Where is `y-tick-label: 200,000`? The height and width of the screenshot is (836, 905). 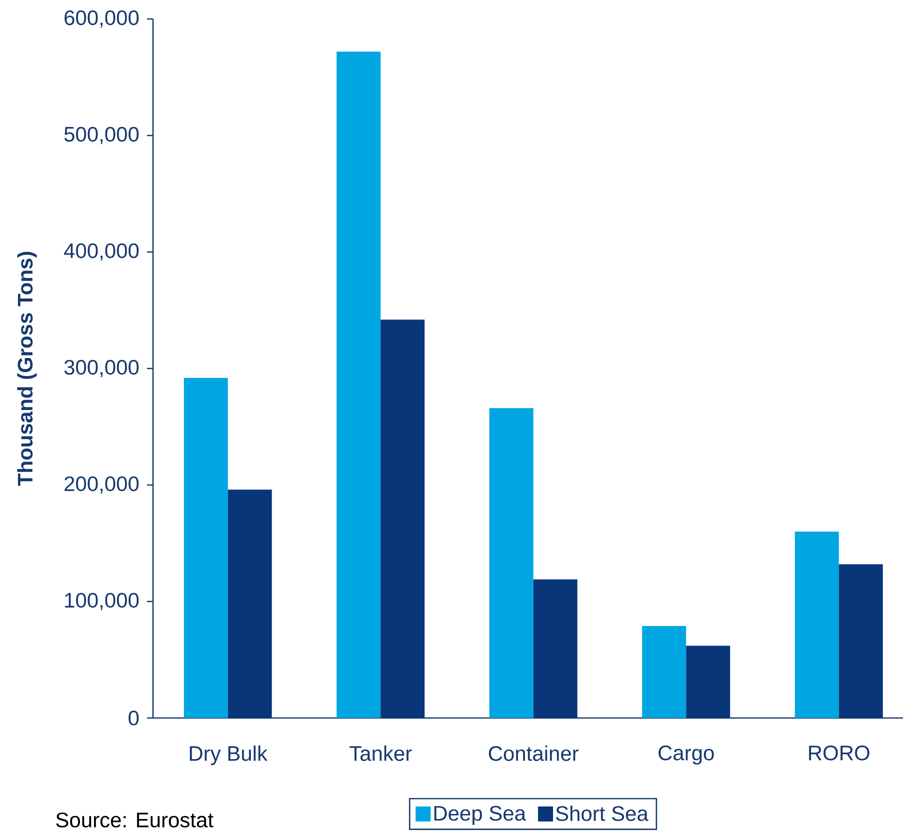
y-tick-label: 200,000 is located at coordinates (101, 485).